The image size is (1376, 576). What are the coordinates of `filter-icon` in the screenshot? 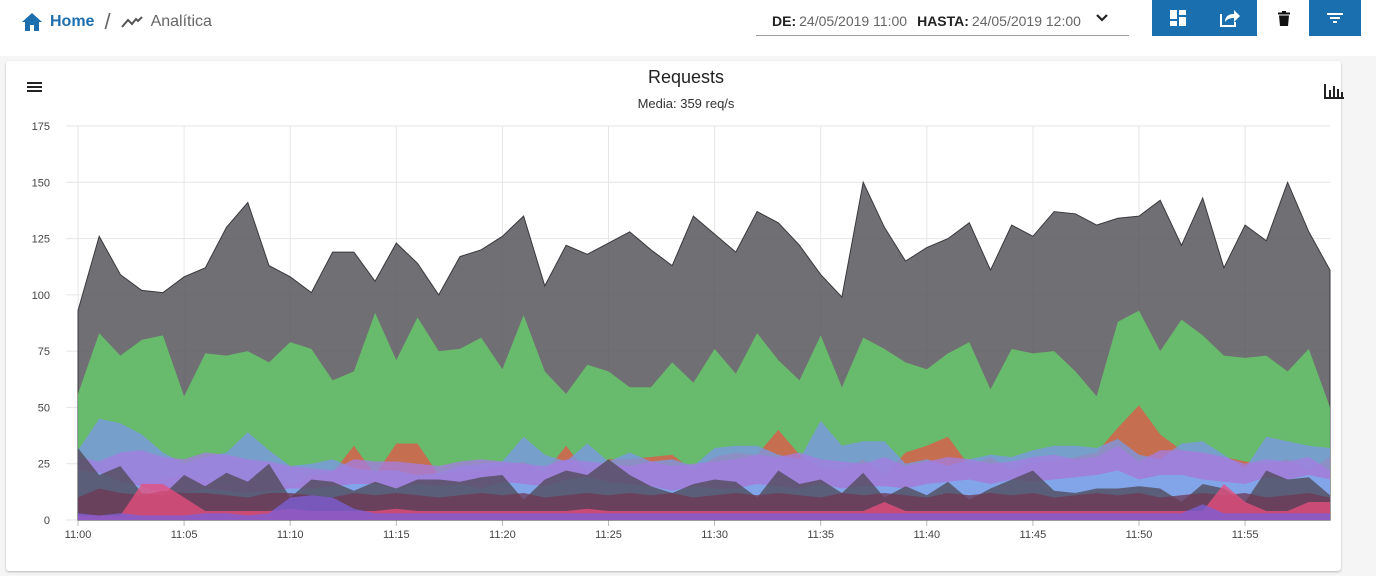 It's located at (1335, 18).